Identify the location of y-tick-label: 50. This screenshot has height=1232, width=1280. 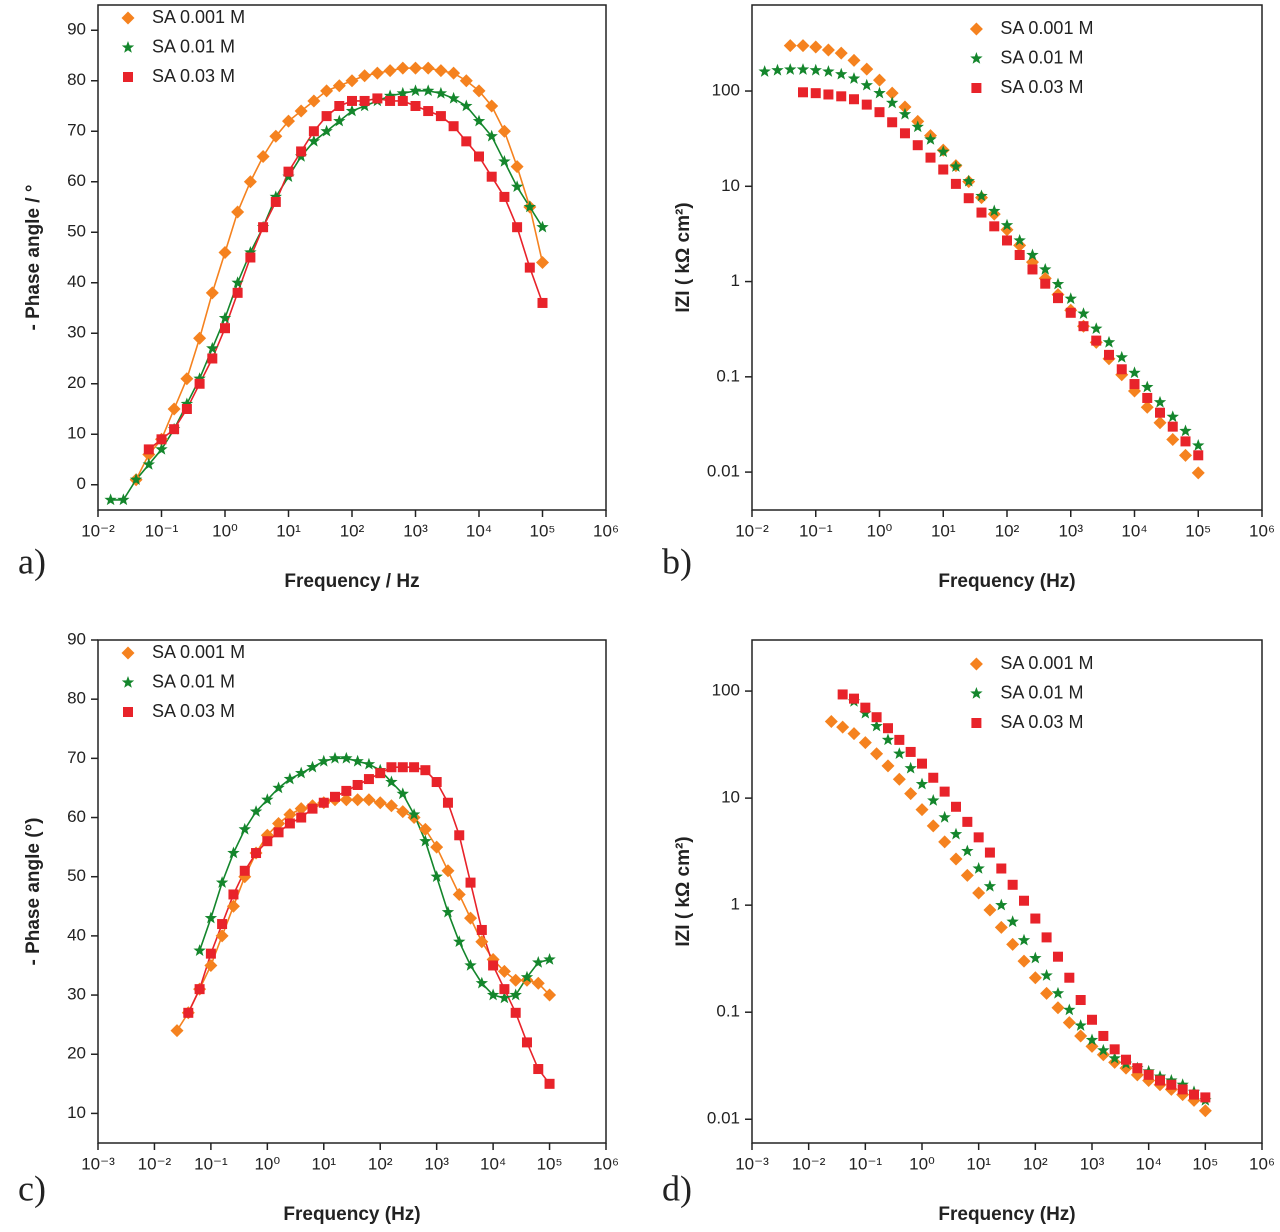
(76, 231).